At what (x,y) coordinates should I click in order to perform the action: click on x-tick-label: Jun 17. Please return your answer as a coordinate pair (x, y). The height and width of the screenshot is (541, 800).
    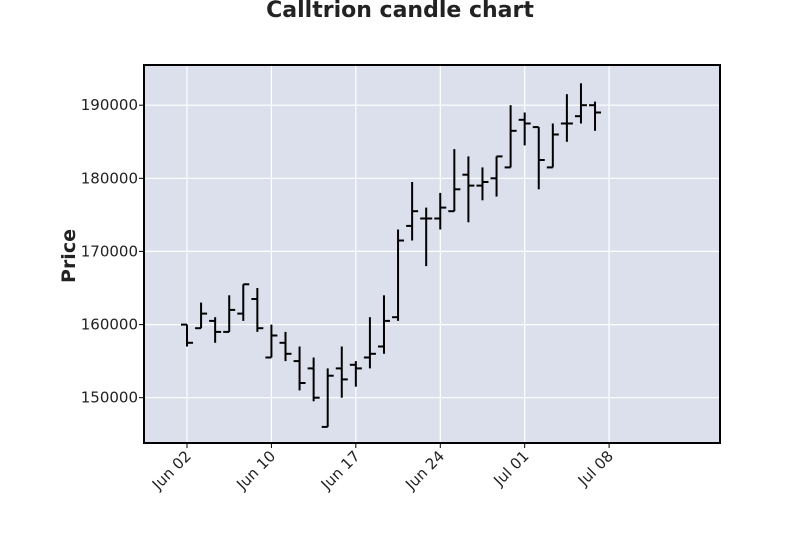
    Looking at the image, I should click on (340, 470).